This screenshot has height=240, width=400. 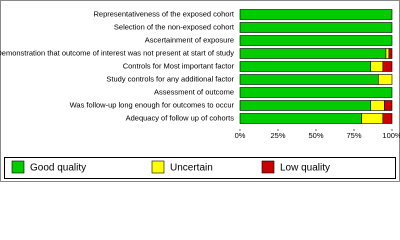 What do you see at coordinates (179, 65) in the screenshot?
I see `category-label: Controls for Most important factor` at bounding box center [179, 65].